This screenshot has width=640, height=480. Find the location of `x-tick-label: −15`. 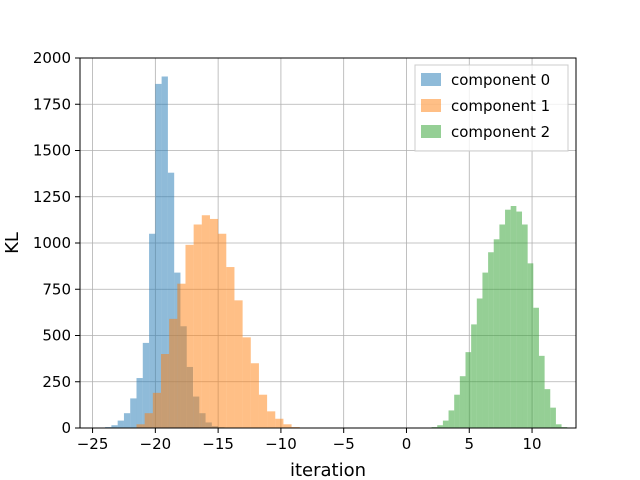

x-tick-label: −15 is located at coordinates (218, 444).